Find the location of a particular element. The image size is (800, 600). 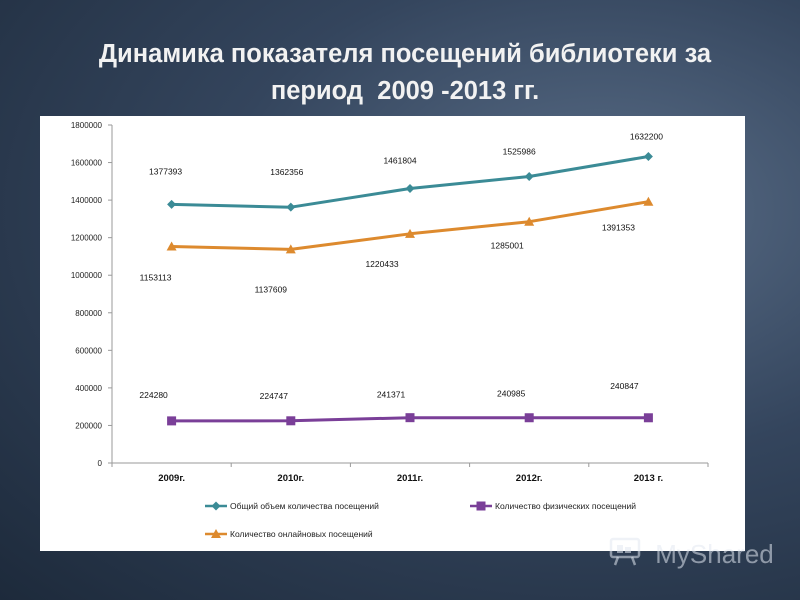

x-tick-label: 2009г. is located at coordinates (171, 478).